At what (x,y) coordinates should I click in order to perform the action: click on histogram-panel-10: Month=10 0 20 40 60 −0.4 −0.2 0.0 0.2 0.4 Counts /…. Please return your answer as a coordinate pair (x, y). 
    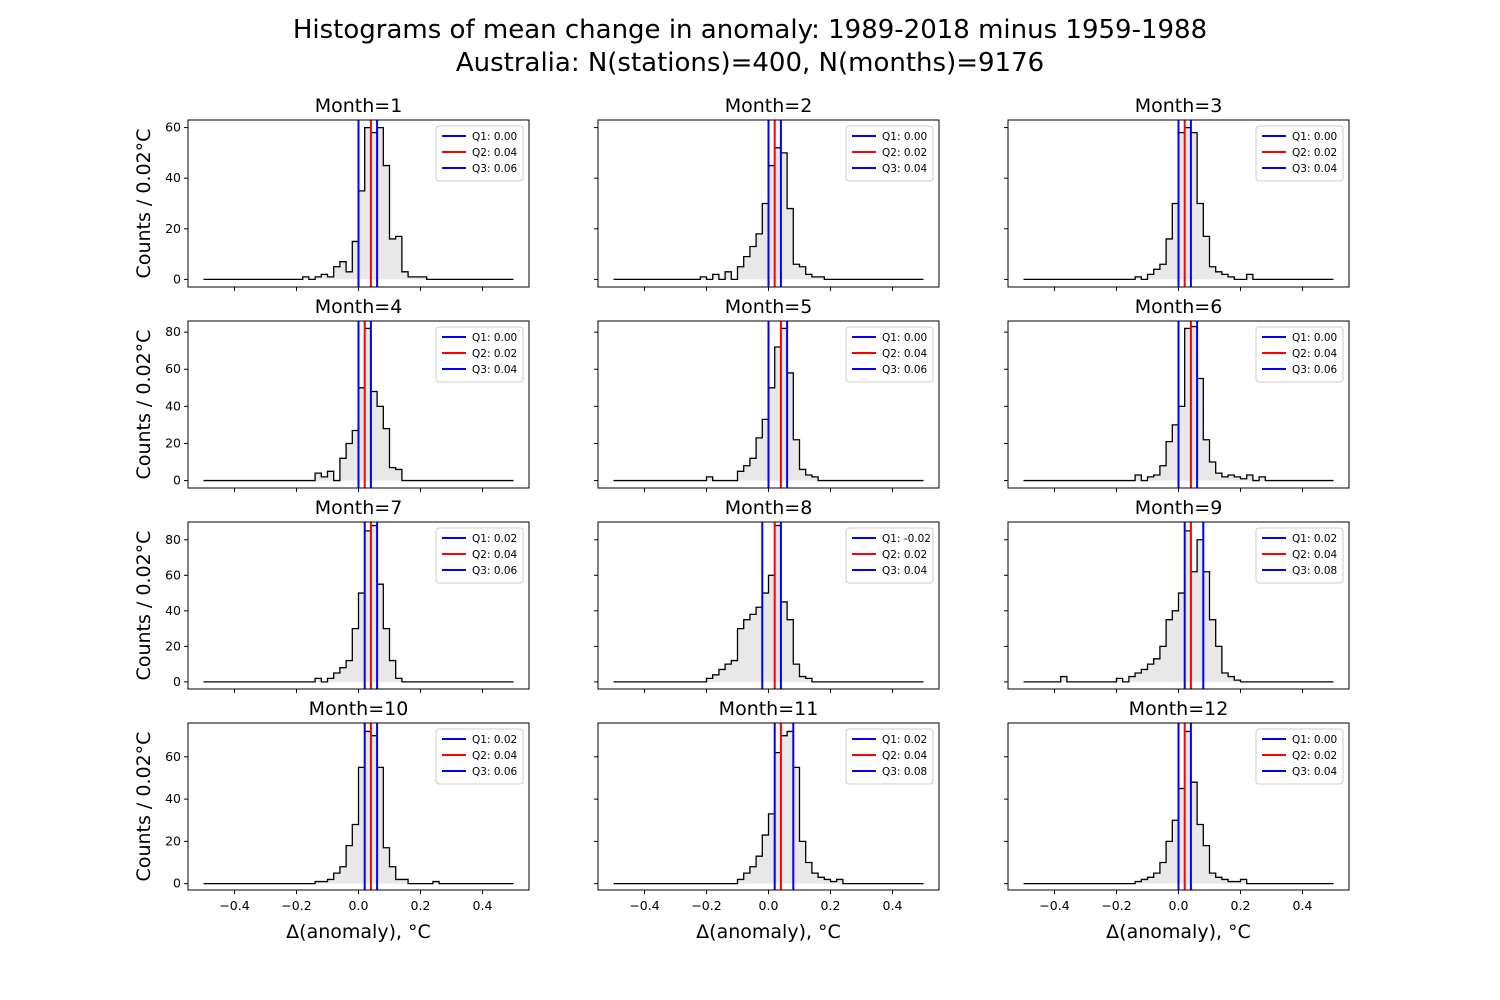
    Looking at the image, I should click on (331, 820).